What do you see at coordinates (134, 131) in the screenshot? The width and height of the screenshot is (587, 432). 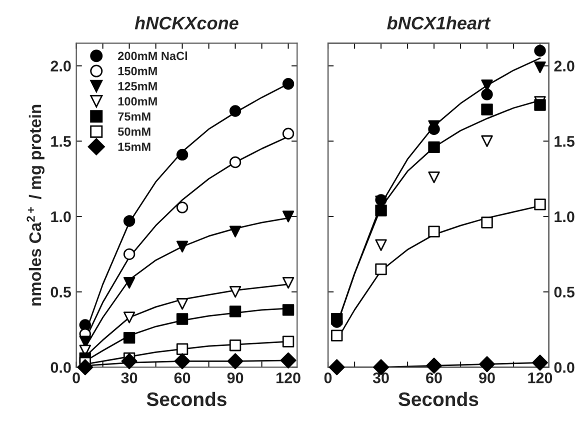 I see `legend-label: 50mM` at bounding box center [134, 131].